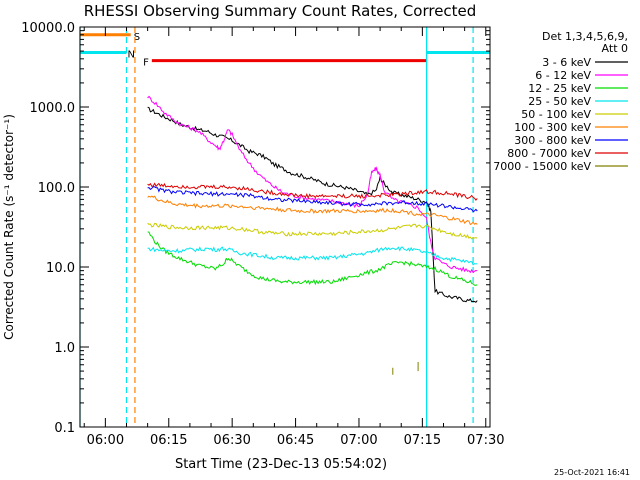  I want to click on legend-label-3: 25 - 50 keV, so click(559, 101).